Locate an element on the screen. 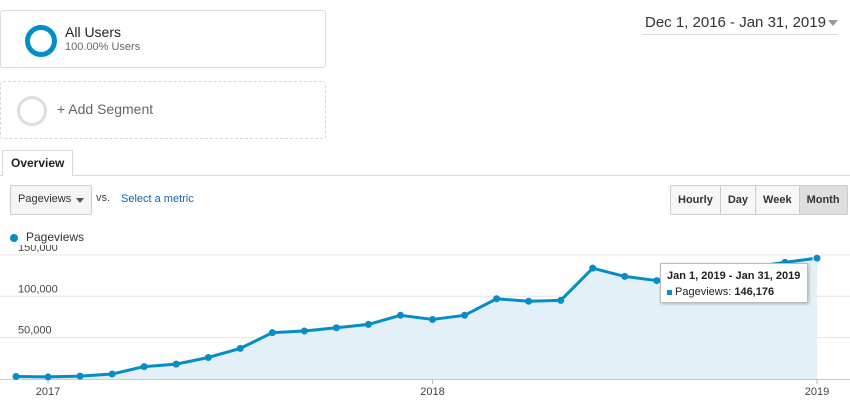 Image resolution: width=850 pixels, height=402 pixels. add-segment-label: + Add Segment is located at coordinates (105, 109).